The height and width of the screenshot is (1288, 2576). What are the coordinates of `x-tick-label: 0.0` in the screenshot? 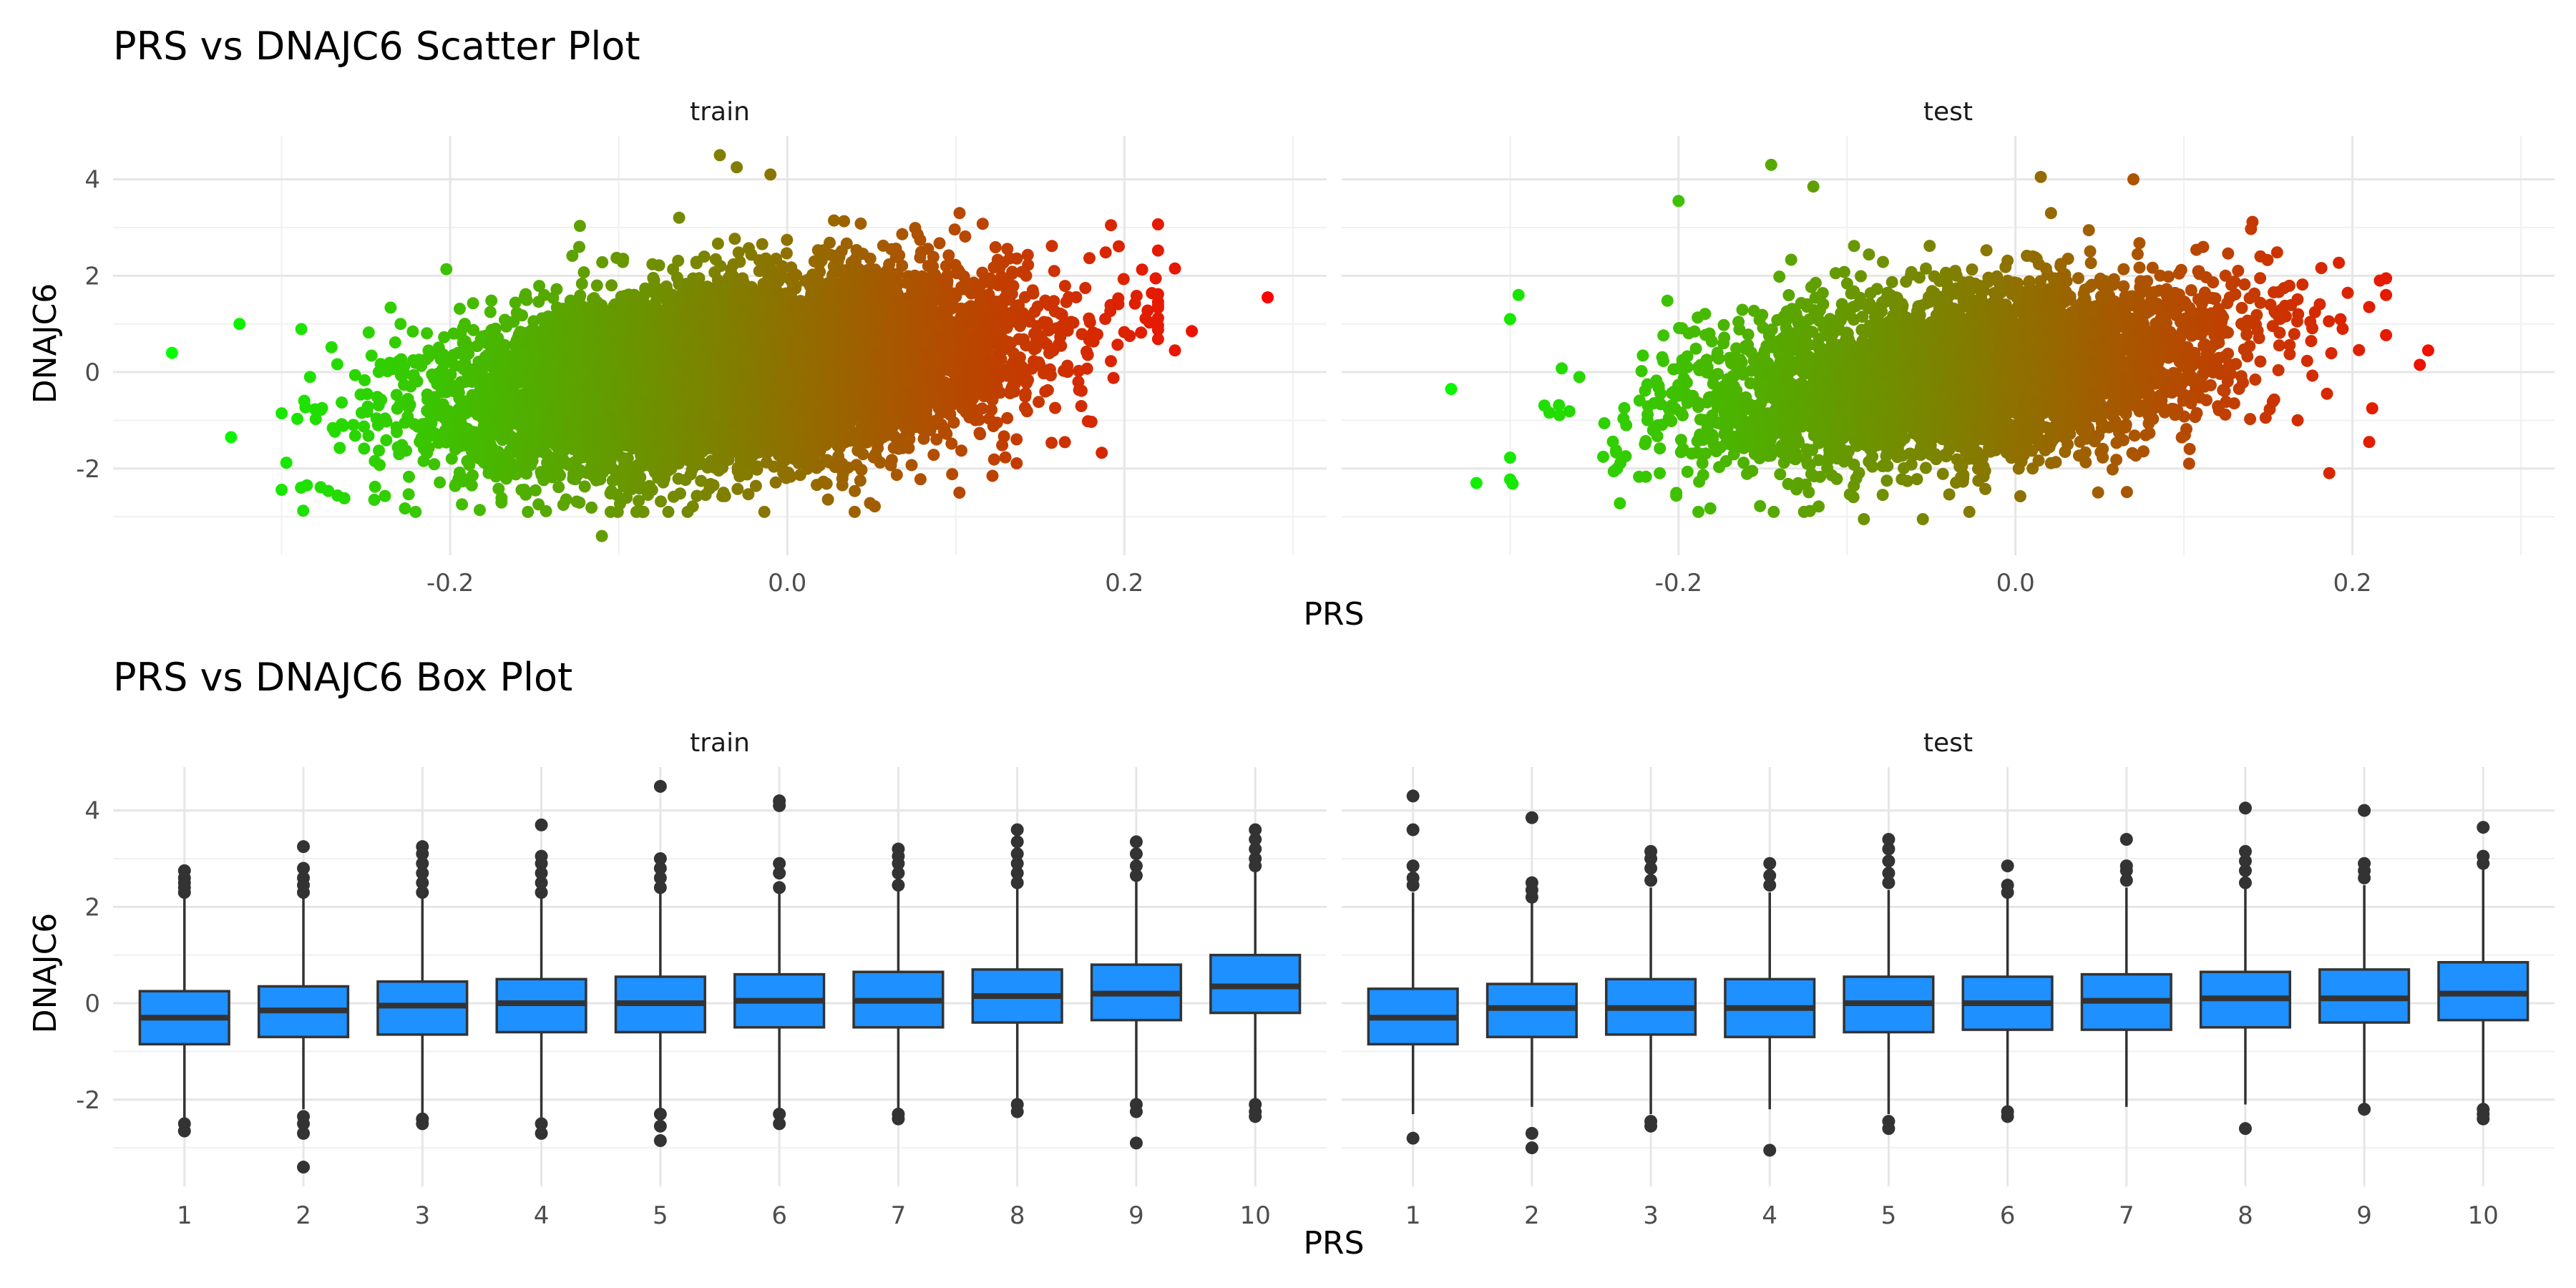 It's located at (787, 583).